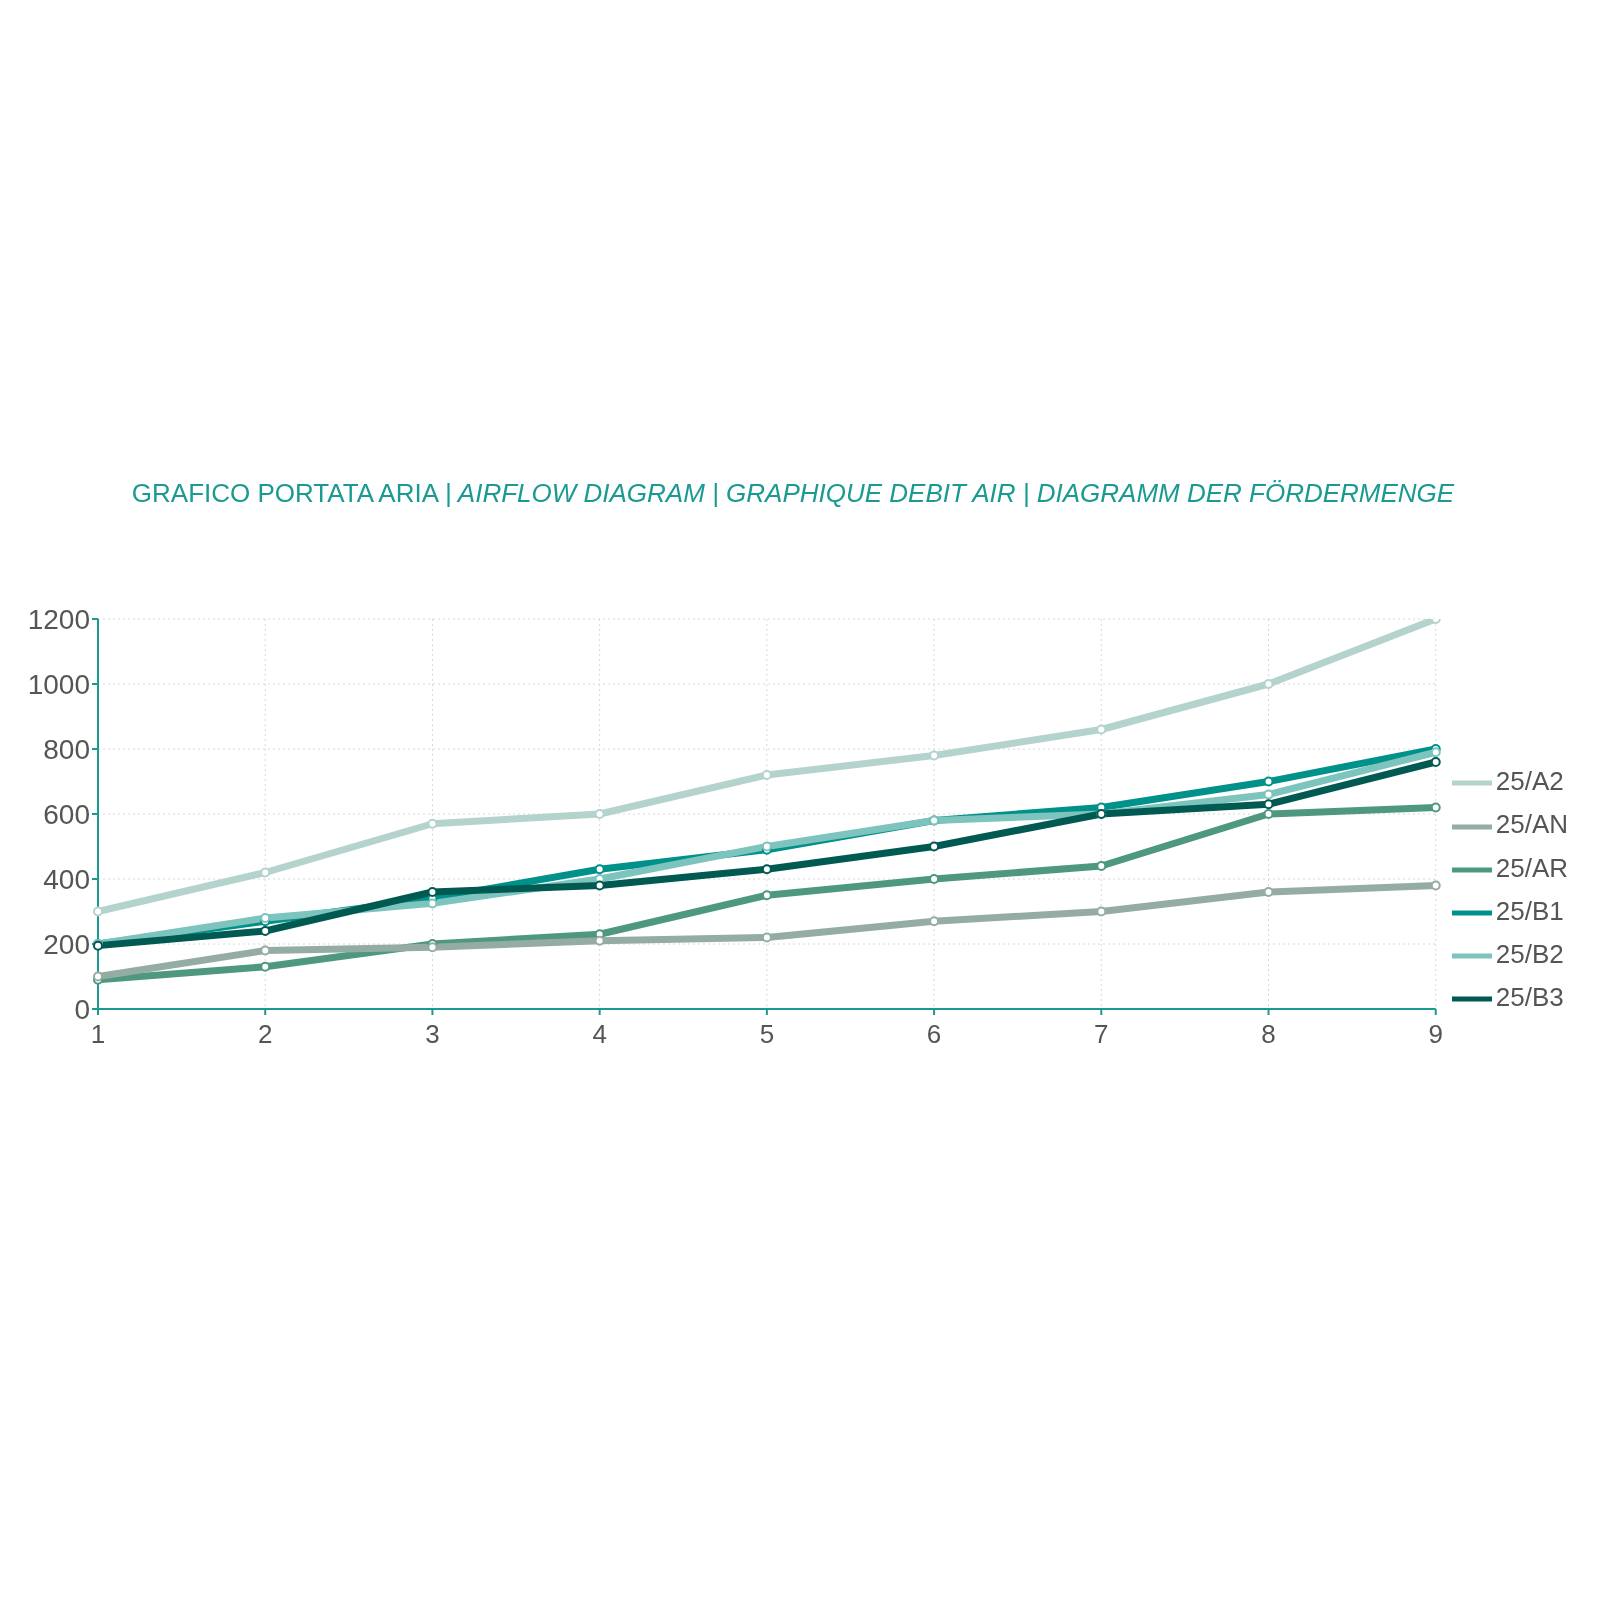  What do you see at coordinates (767, 1034) in the screenshot?
I see `x-tick-label: 5` at bounding box center [767, 1034].